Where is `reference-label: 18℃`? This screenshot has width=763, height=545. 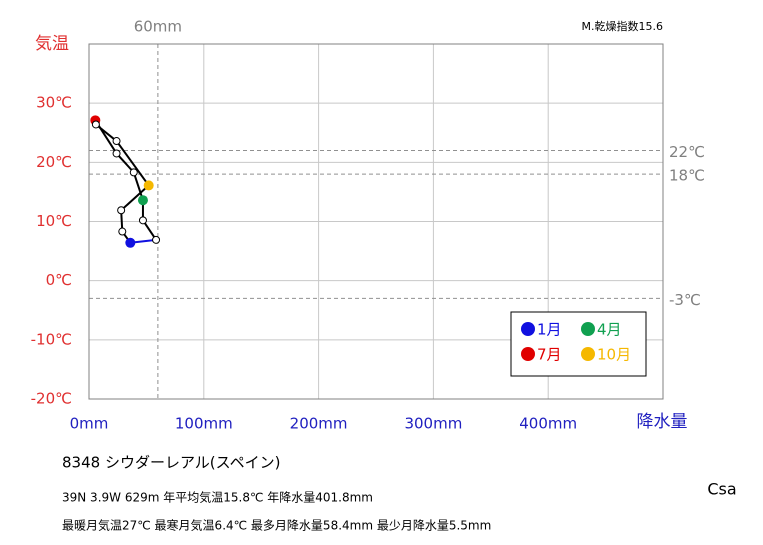 reference-label: 18℃ is located at coordinates (687, 176).